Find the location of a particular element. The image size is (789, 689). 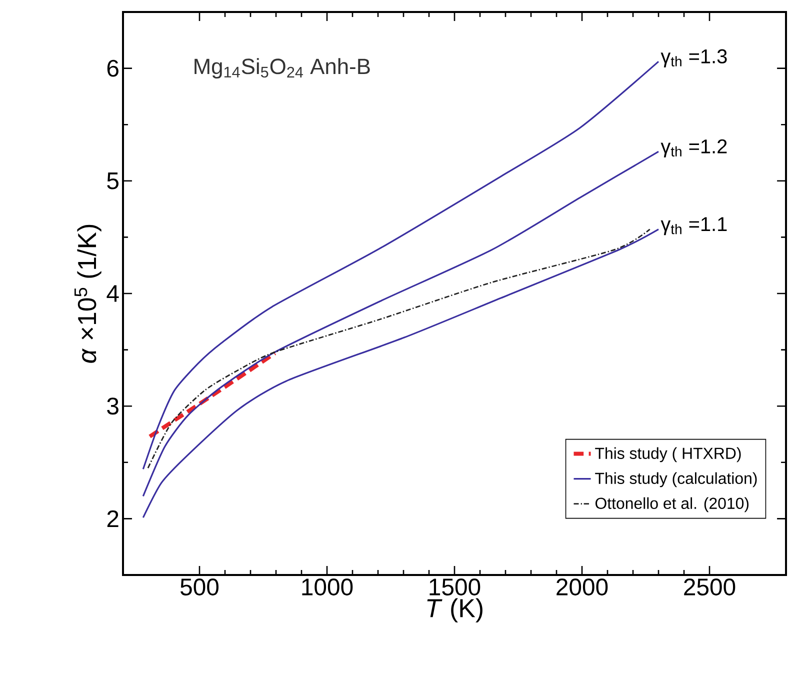

text: Mg$_{14}$Si$_{5}$O$_{24}$ Anh-B is located at coordinates (282, 68).